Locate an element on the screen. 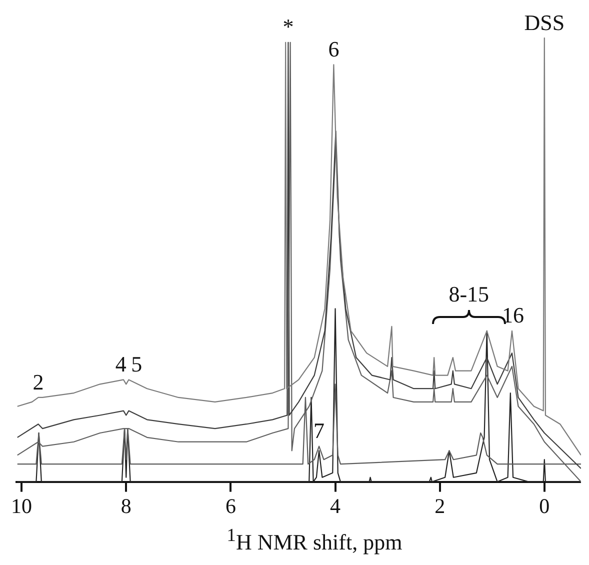 This screenshot has height=565, width=589. x-tick-label: 0 is located at coordinates (544, 506).